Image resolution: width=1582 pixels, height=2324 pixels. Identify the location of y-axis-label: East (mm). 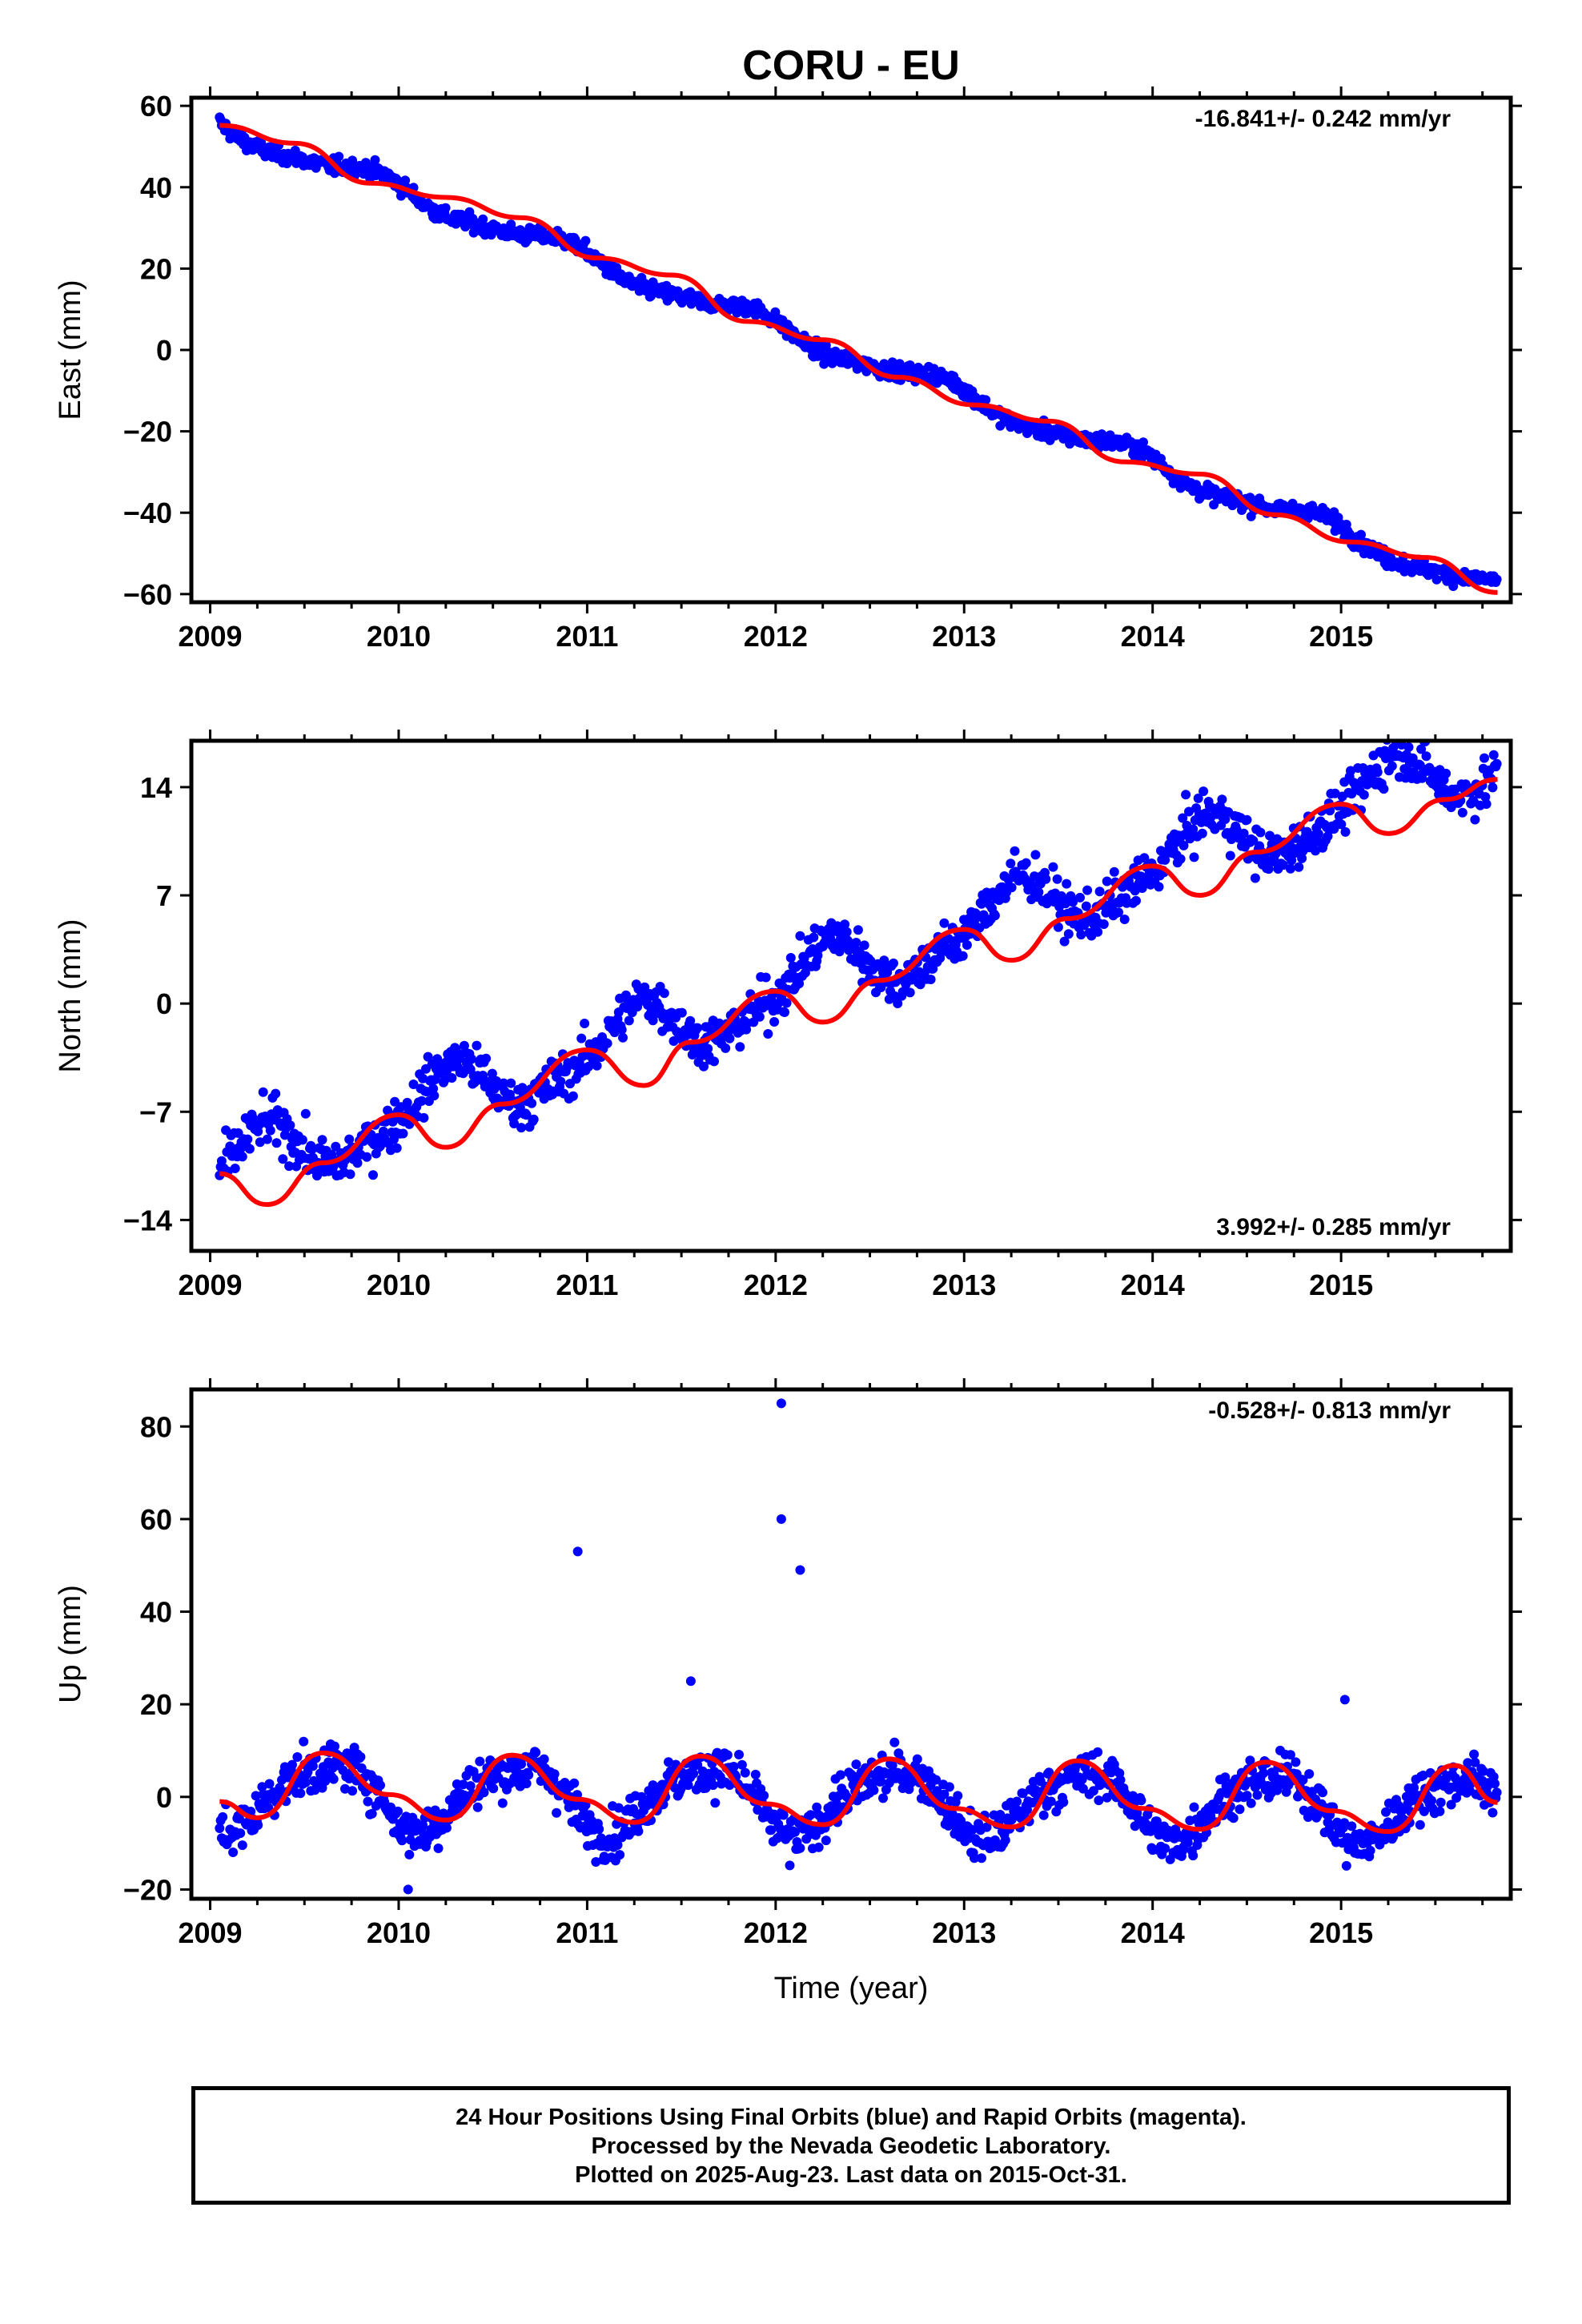
(70, 349).